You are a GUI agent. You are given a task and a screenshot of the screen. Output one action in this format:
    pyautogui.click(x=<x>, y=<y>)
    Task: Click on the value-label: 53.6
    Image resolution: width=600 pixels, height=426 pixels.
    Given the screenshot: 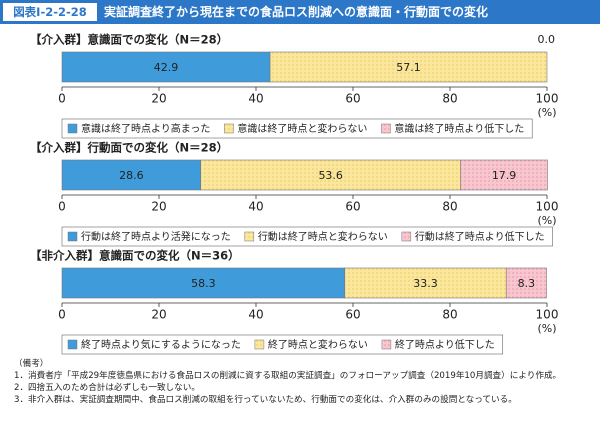 What is the action you would take?
    pyautogui.click(x=330, y=175)
    